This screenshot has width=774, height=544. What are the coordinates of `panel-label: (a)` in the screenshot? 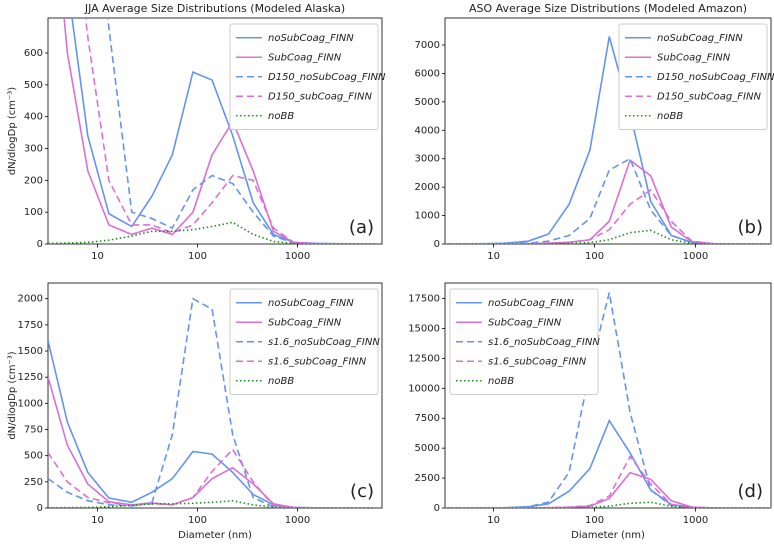 It's located at (361, 227).